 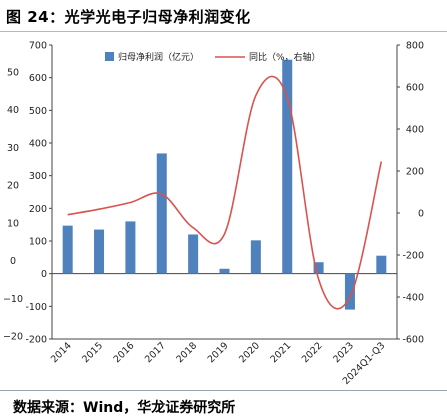 I want to click on x-tick-label: 2022, so click(x=312, y=352).